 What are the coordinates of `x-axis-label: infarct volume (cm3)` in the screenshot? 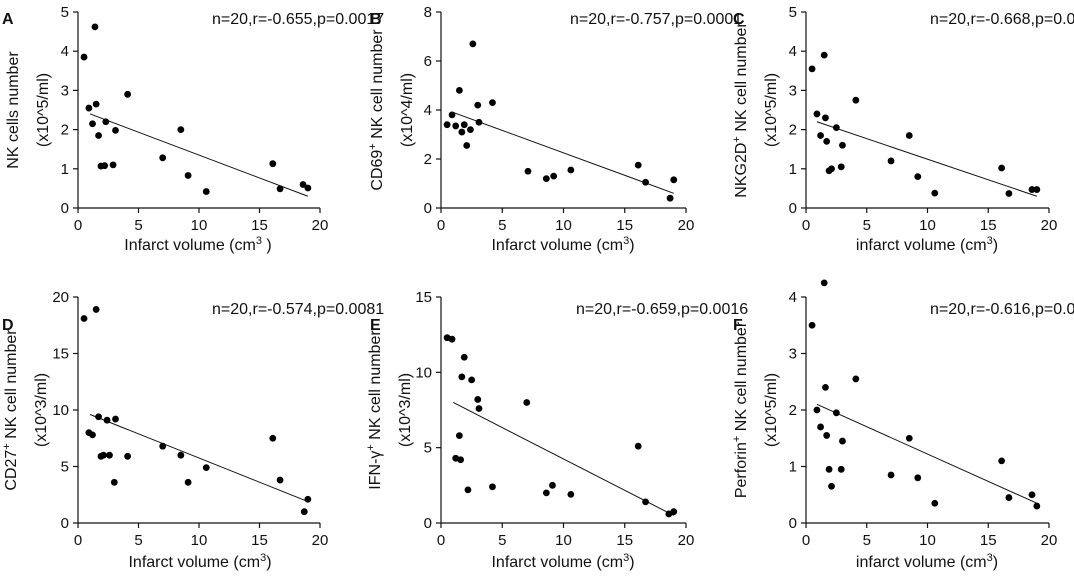 It's located at (927, 244).